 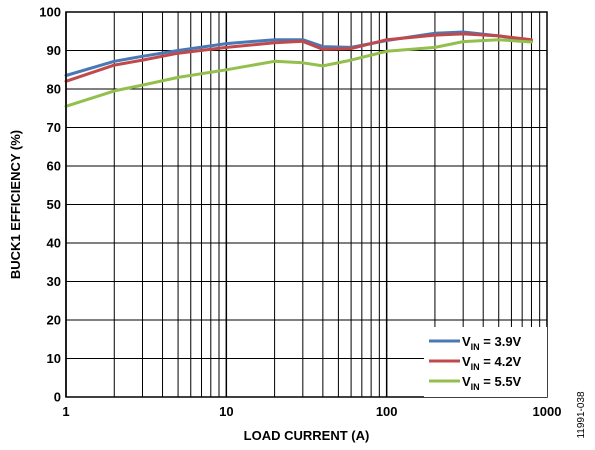 I want to click on y-tick-label: 60, so click(x=54, y=166).